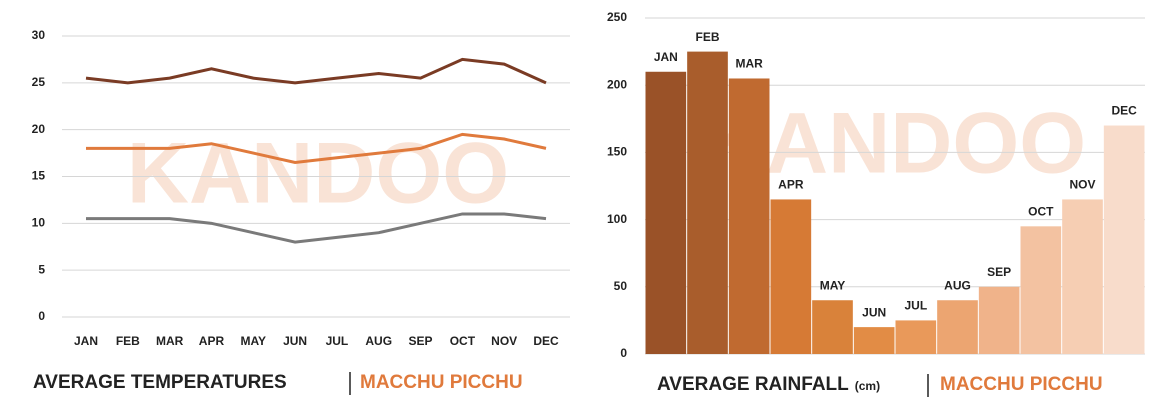 Image resolution: width=1160 pixels, height=406 pixels. Describe the element at coordinates (86, 341) in the screenshot. I see `x-tick-label: JAN` at that location.